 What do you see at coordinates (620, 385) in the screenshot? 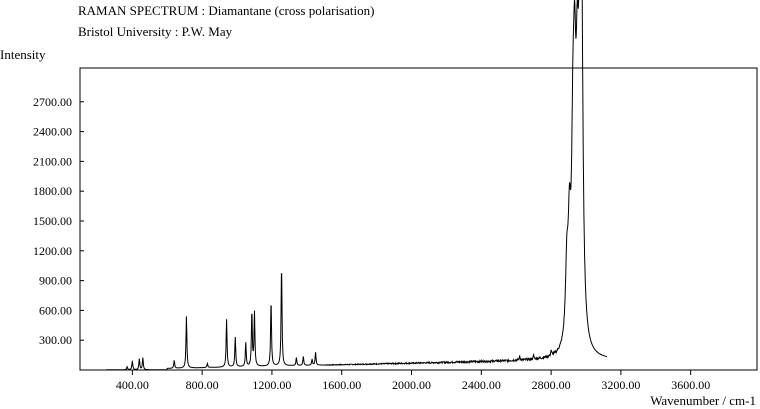
I see `x-tick-label: 3200.00` at bounding box center [620, 385].